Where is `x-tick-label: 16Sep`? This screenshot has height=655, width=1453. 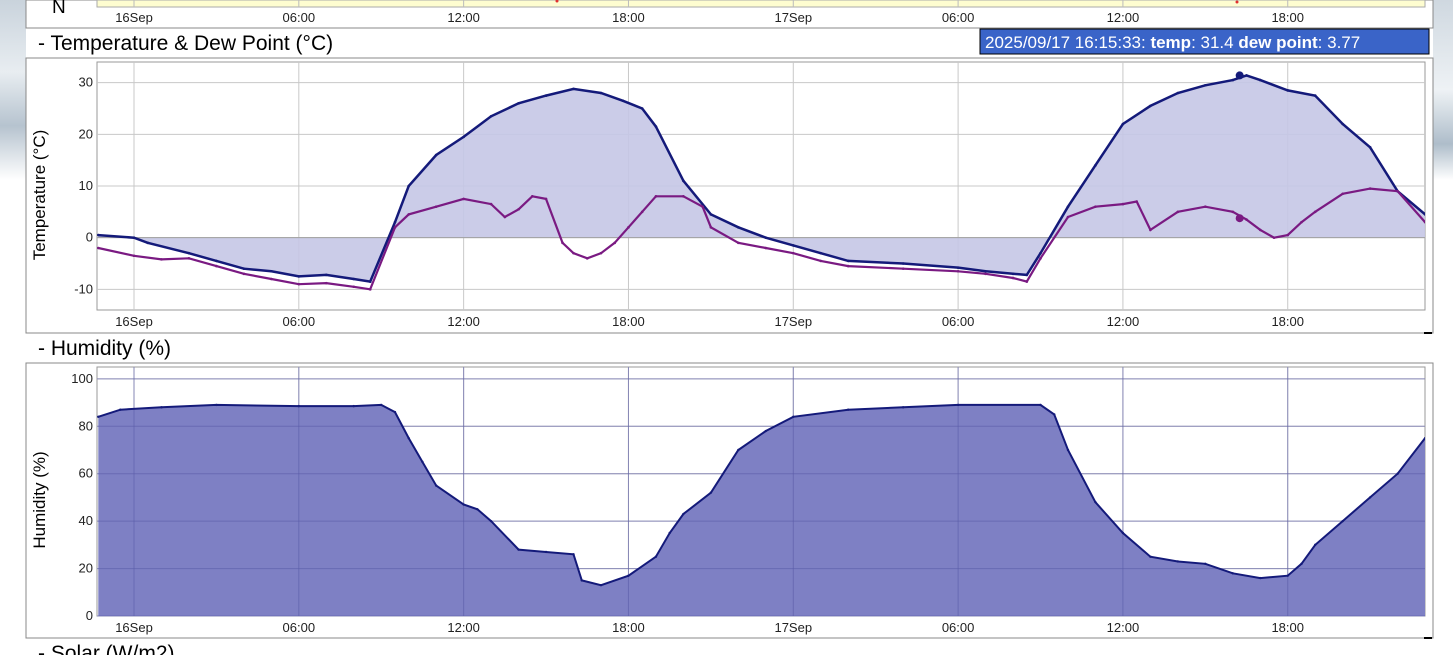 x-tick-label: 16Sep is located at coordinates (134, 321).